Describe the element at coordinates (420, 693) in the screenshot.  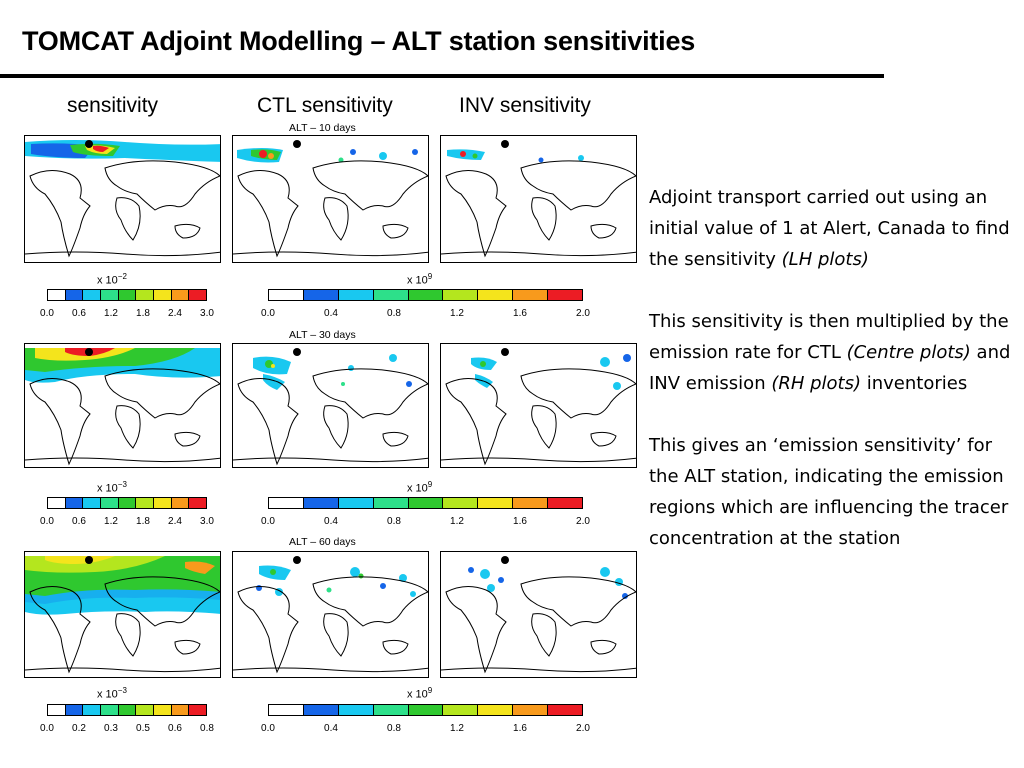
I see `colorbar-multiplier-right-row3: x 109` at that location.